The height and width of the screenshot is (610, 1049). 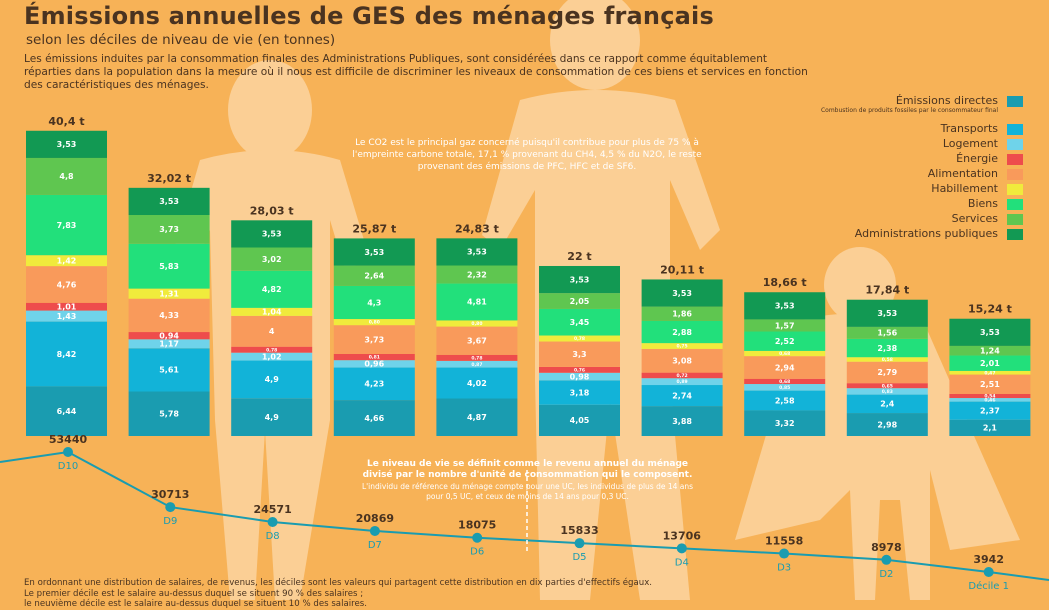 What do you see at coordinates (990, 309) in the screenshot?
I see `total-label: 15,24 t` at bounding box center [990, 309].